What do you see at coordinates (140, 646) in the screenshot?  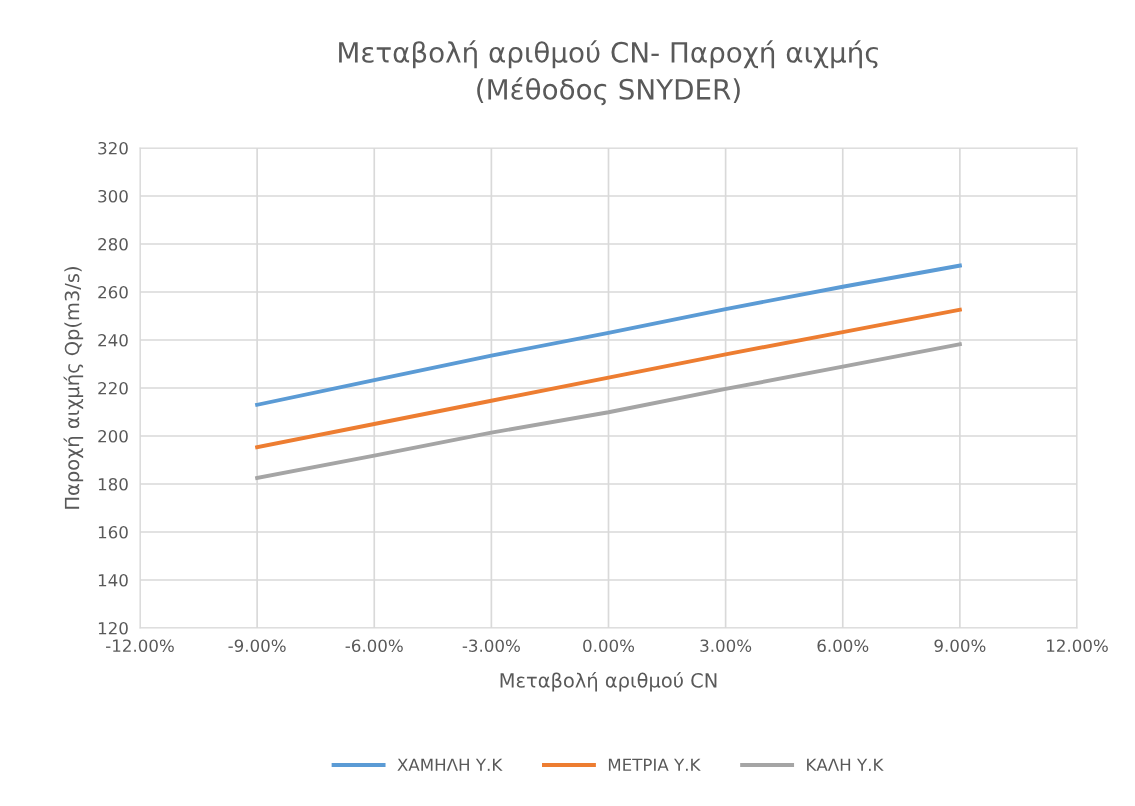 I see `x-tick-label: -12.00%` at bounding box center [140, 646].